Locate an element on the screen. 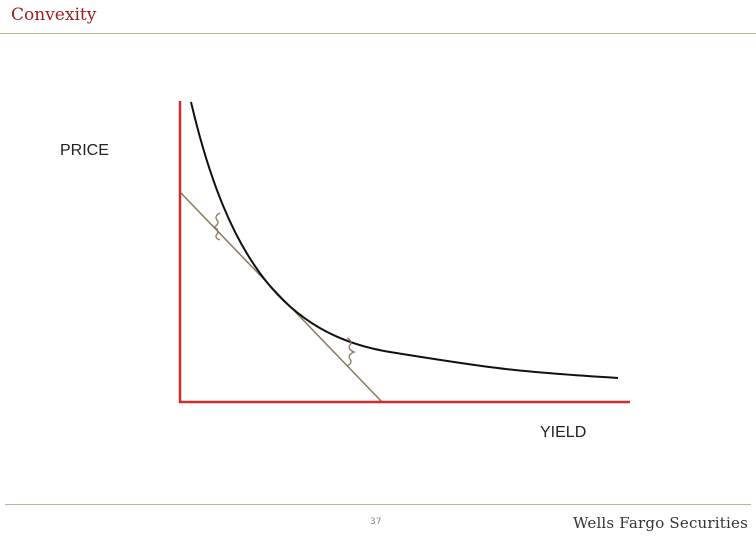 This screenshot has width=756, height=540. brand-logo-text: Wells Fargo Securities is located at coordinates (660, 523).